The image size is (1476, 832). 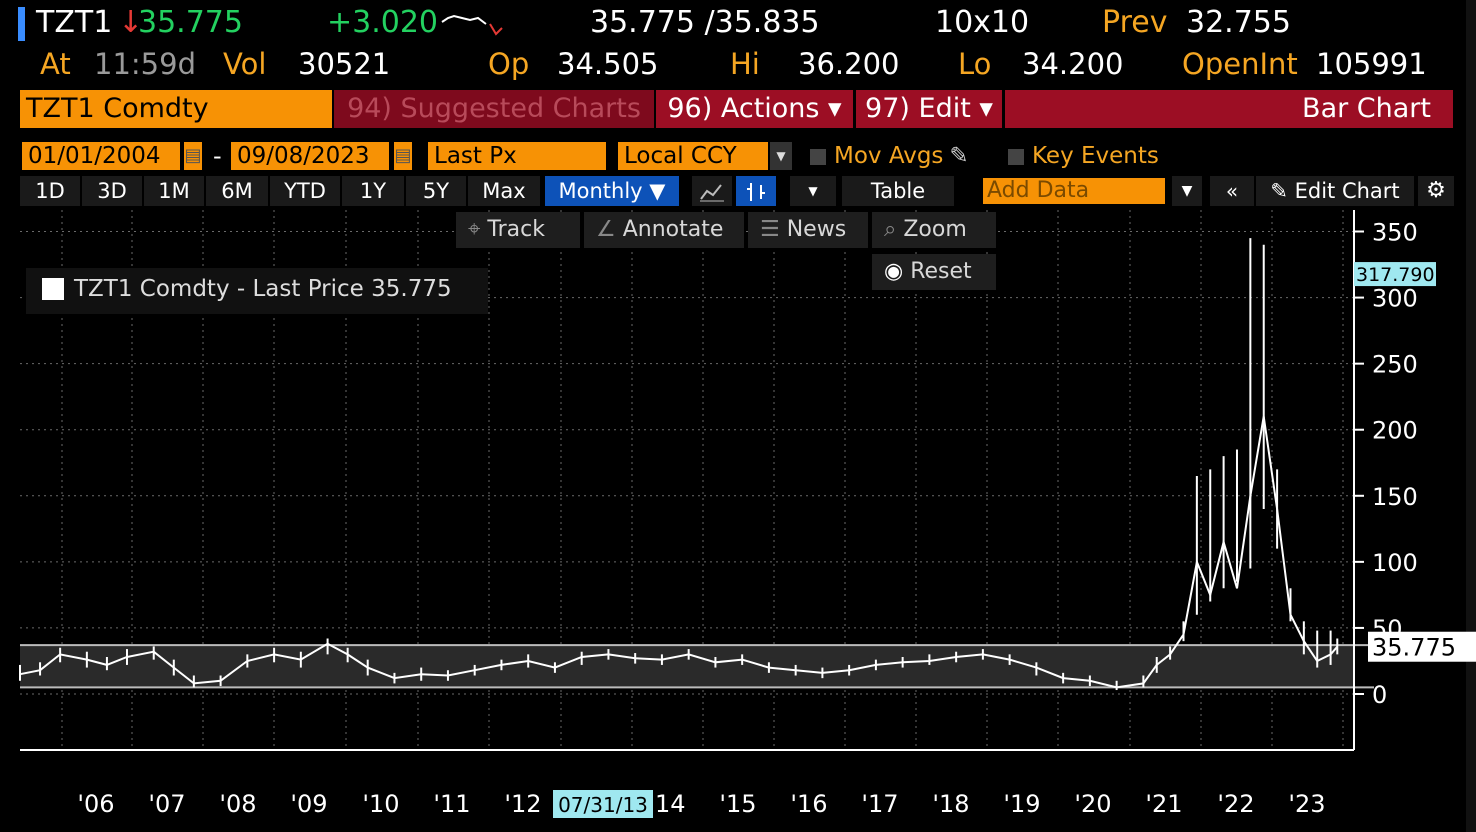 What do you see at coordinates (1240, 64) in the screenshot?
I see `openint-label: OpenInt` at bounding box center [1240, 64].